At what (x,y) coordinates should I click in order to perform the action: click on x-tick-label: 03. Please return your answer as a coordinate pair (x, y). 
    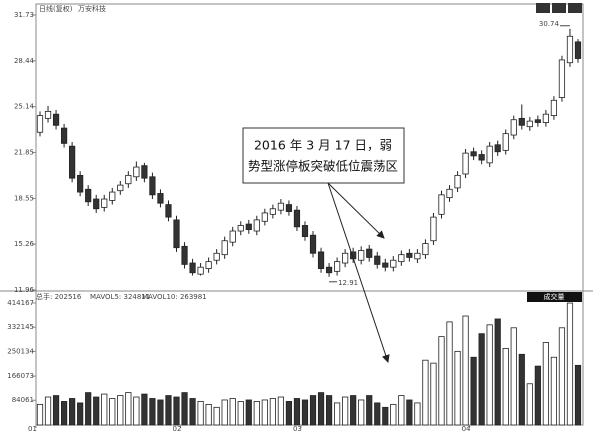
    Looking at the image, I should click on (297, 429).